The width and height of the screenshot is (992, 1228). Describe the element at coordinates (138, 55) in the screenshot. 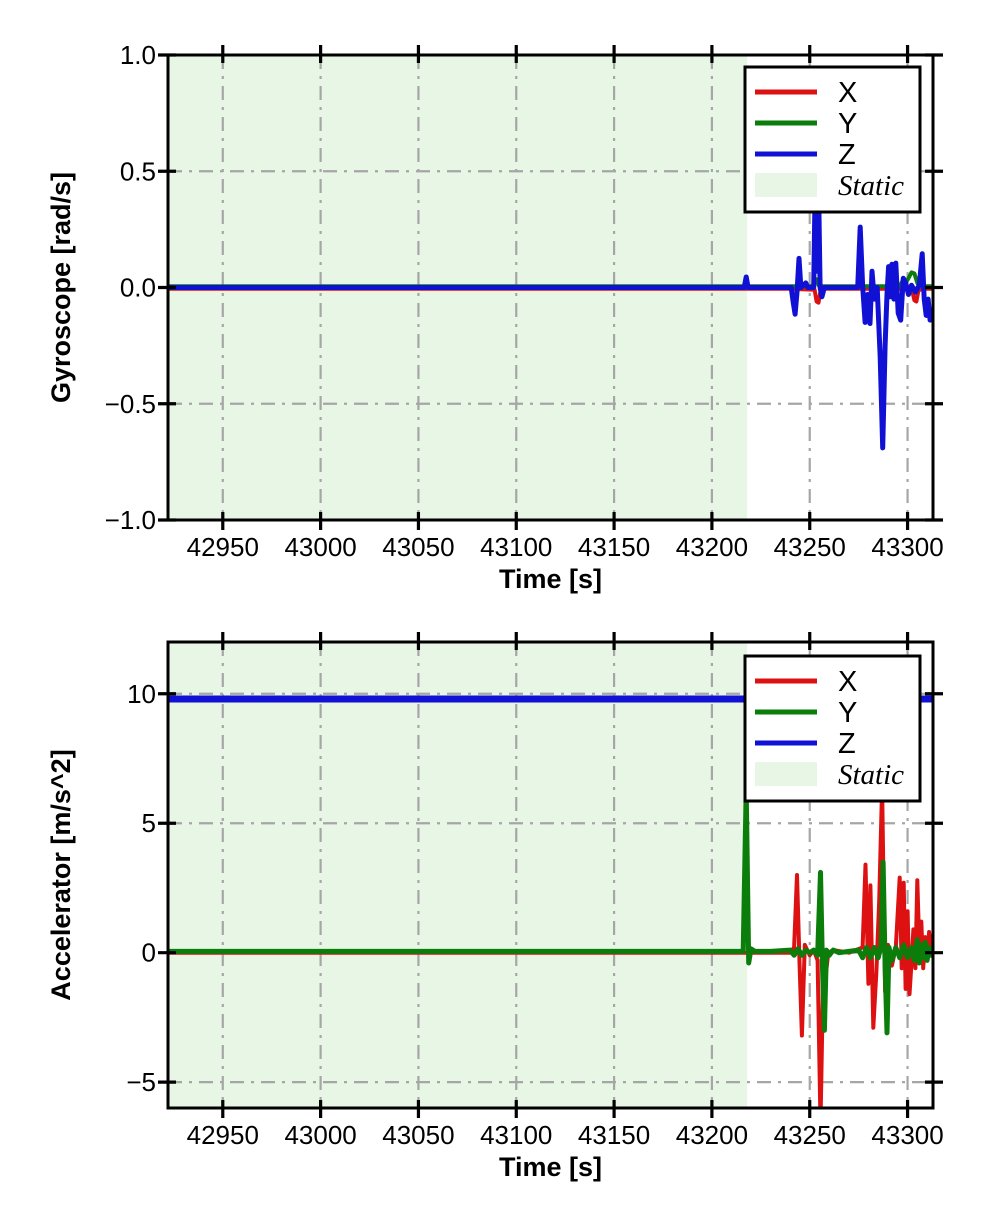

I see `y-tick-label: 1.0` at that location.